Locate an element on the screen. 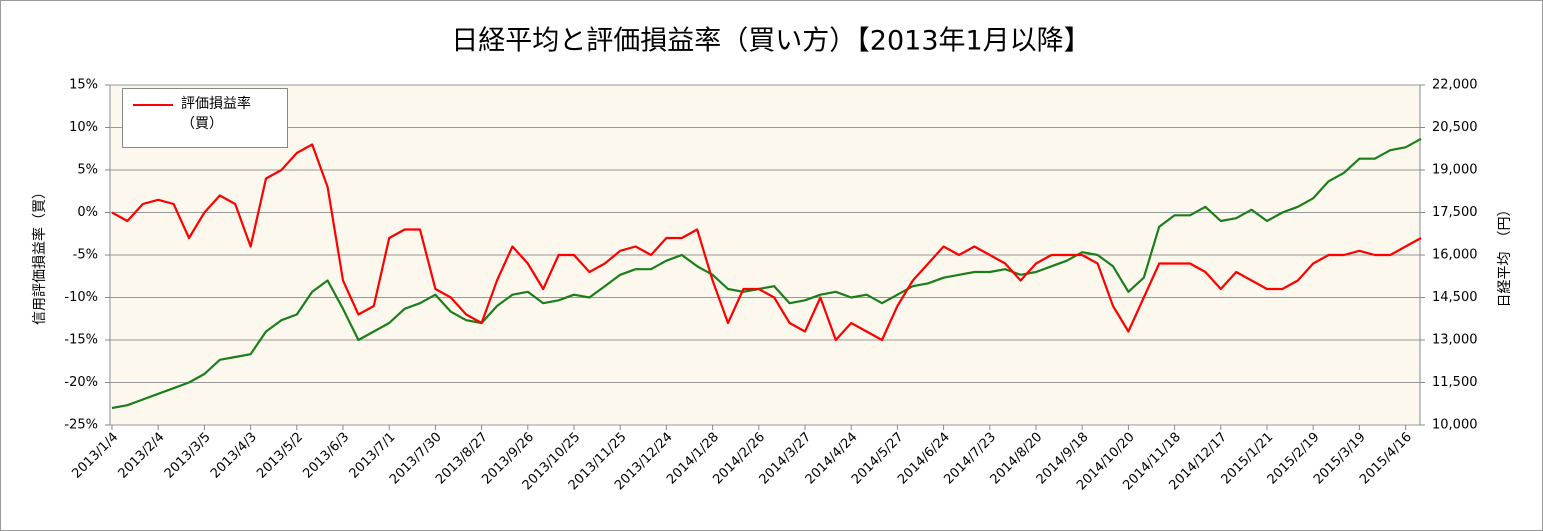 This screenshot has height=531, width=1543. y2-tick-label: 22,000 is located at coordinates (1455, 85).